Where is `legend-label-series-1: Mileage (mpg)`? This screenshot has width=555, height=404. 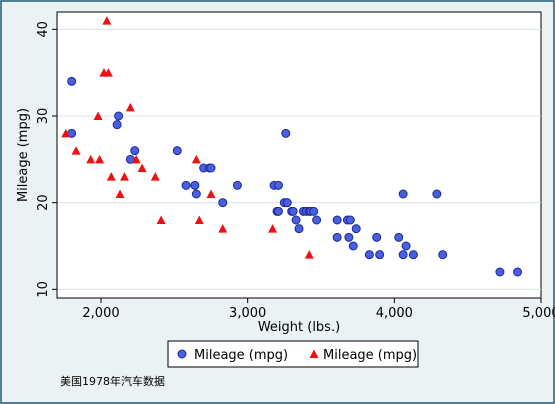 legend-label-series-1: Mileage (mpg) is located at coordinates (241, 355).